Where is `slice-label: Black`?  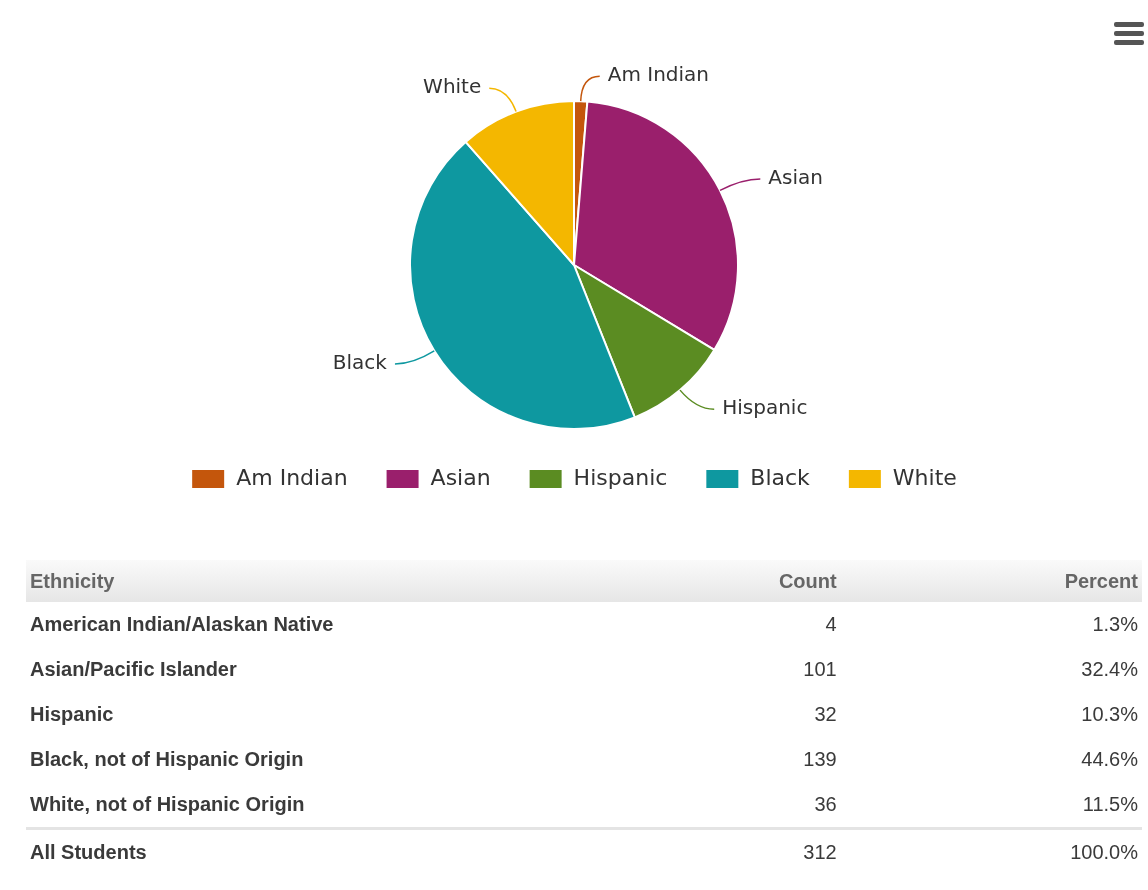 slice-label: Black is located at coordinates (360, 362).